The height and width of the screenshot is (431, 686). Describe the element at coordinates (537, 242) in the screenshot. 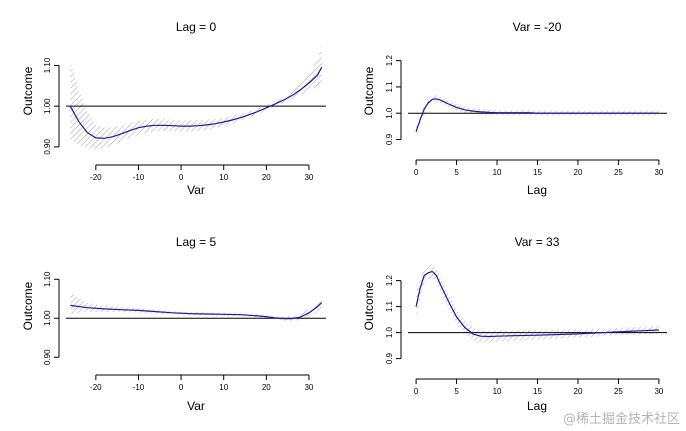

I see `panel-title: Var = 33` at that location.